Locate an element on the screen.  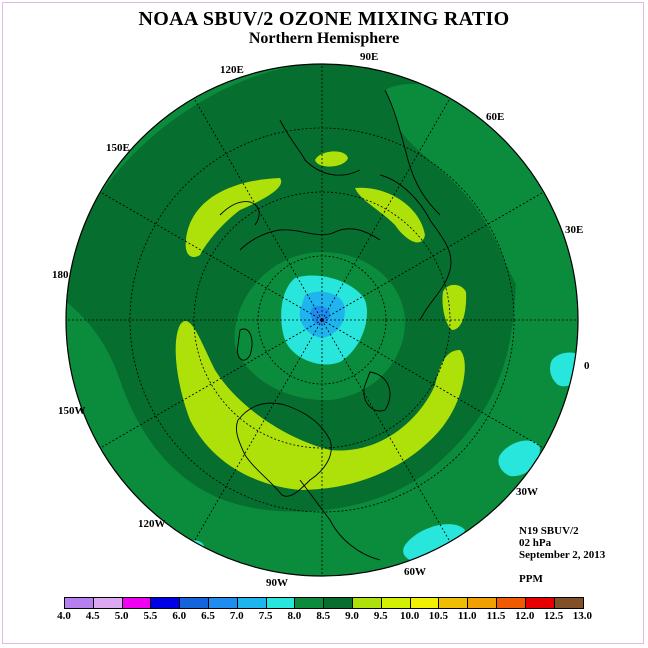
satellite-label: N19 SBUV/2 is located at coordinates (549, 531).